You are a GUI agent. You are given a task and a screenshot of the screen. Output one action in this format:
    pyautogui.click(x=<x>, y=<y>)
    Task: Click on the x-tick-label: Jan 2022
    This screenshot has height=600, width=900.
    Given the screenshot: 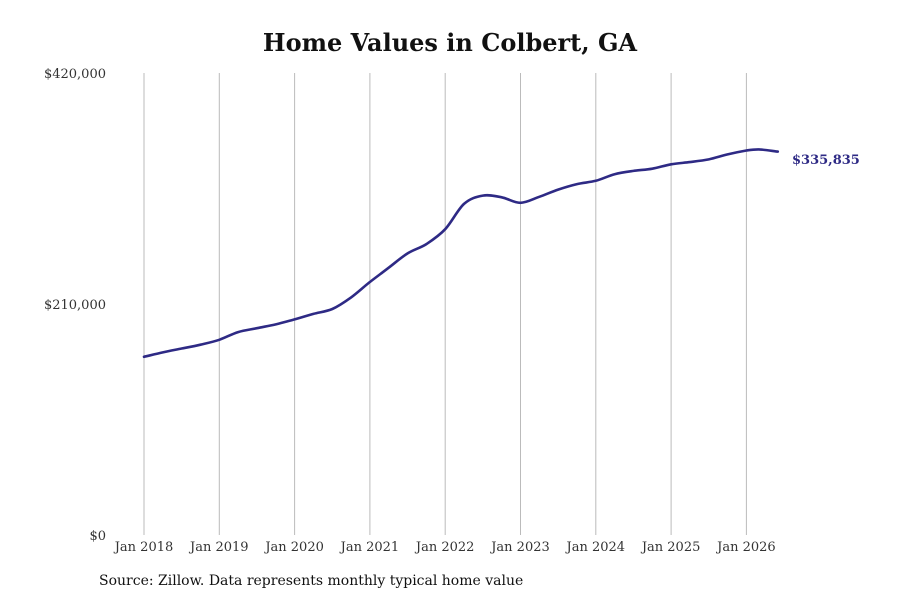 What is the action you would take?
    pyautogui.click(x=444, y=547)
    